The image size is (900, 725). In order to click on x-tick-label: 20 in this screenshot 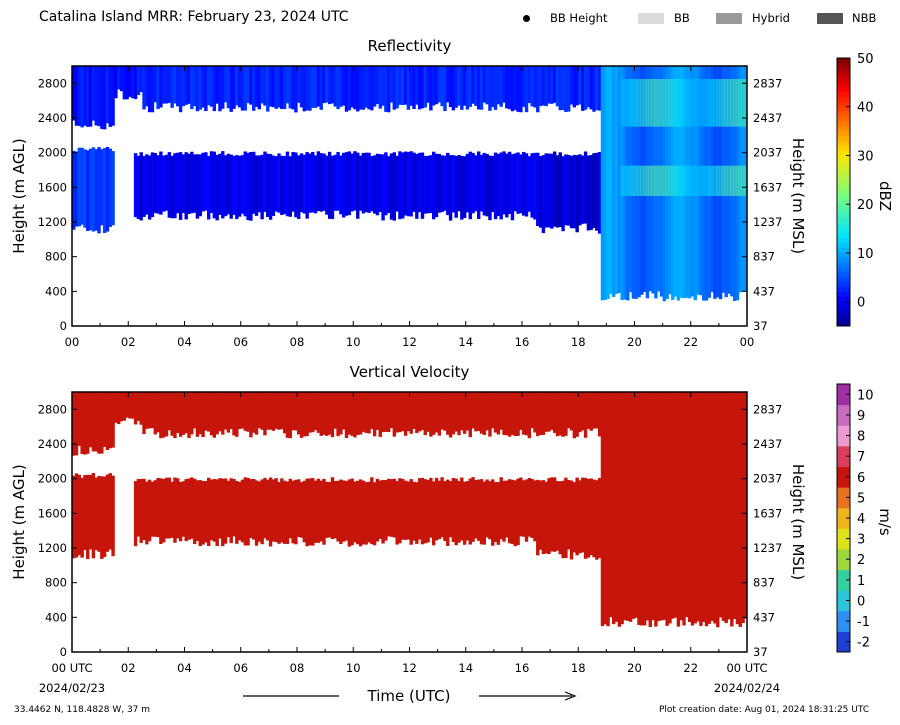, I will do `click(634, 668)`.